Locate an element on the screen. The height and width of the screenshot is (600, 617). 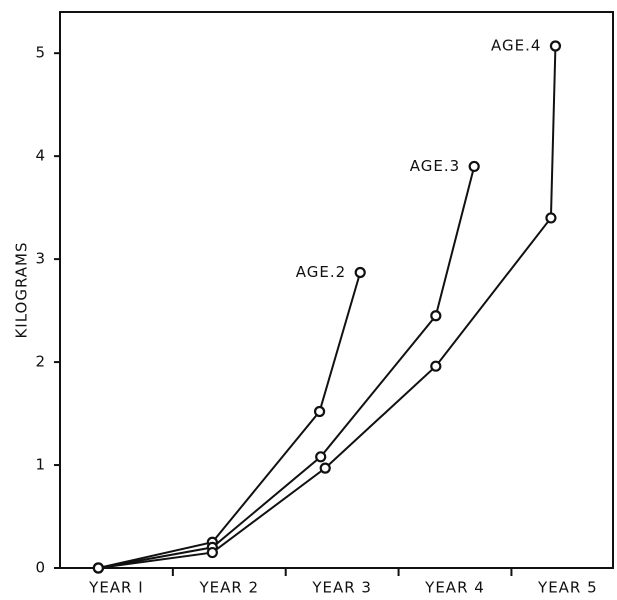
y-tick-label: 0 is located at coordinates (40, 568).